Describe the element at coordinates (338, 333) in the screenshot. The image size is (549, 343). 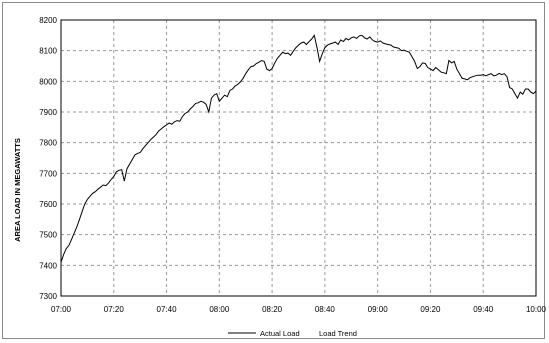
I see `legend-label-load-trend: Load Trend` at that location.